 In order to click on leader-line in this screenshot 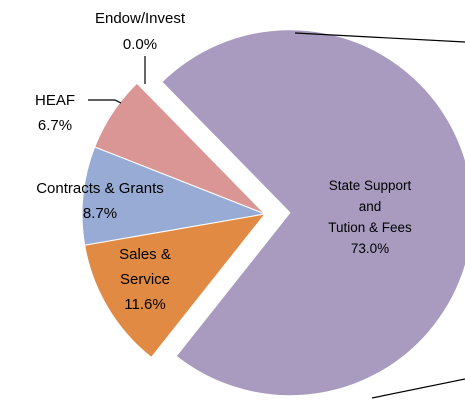, I will do `click(105, 101)`.